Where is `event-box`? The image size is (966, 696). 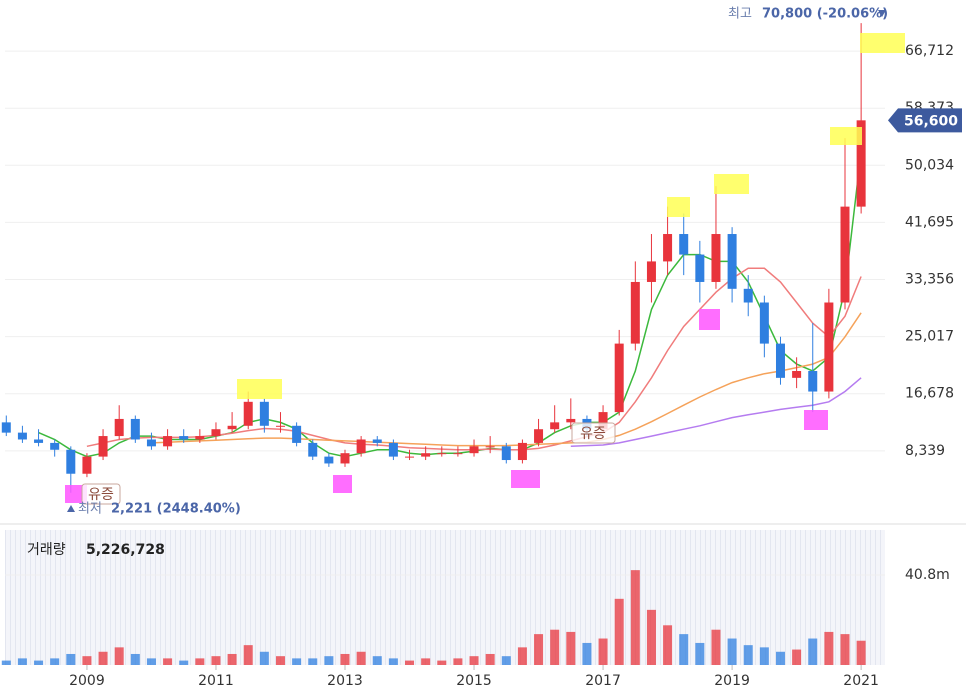 event-box is located at coordinates (101, 494).